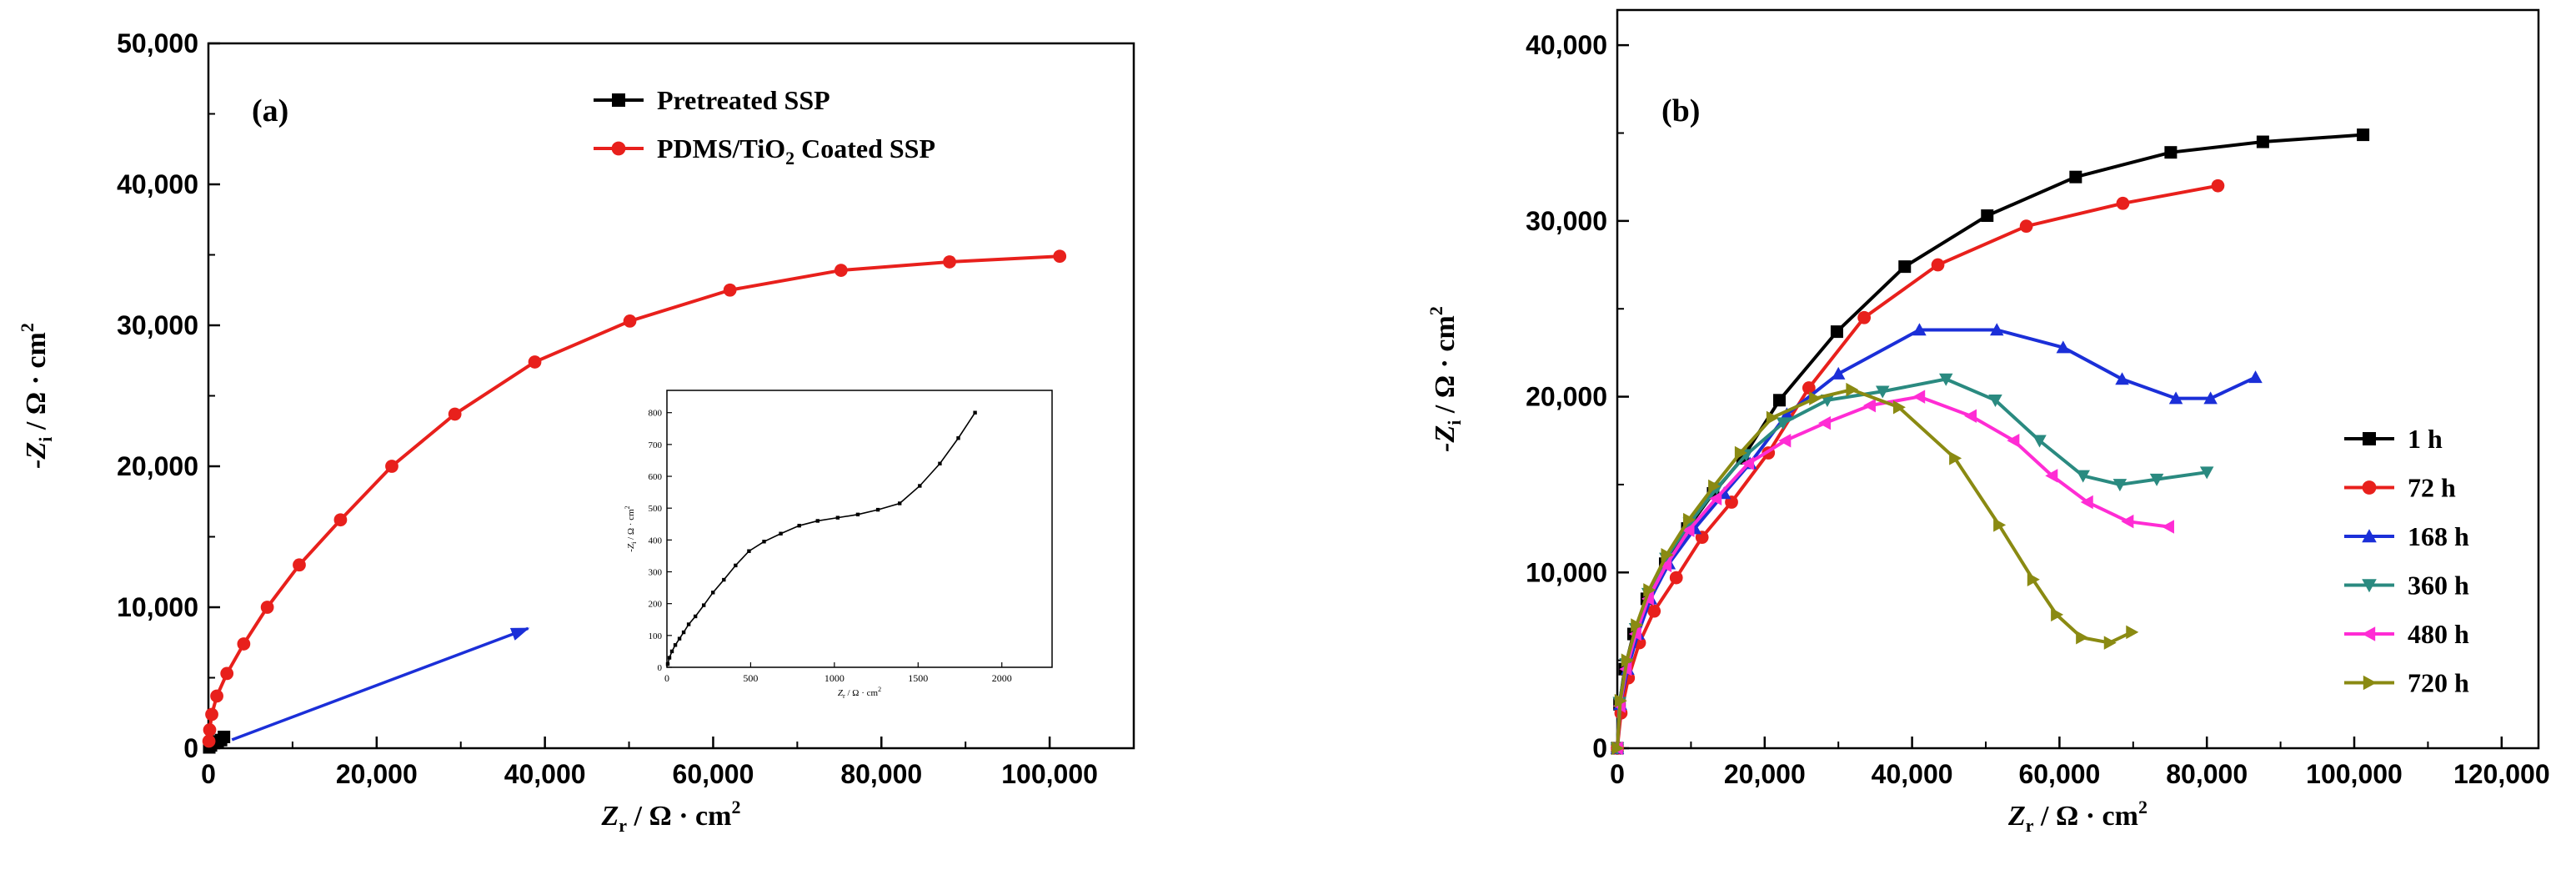 Image resolution: width=2576 pixels, height=875 pixels. Describe the element at coordinates (656, 509) in the screenshot. I see `inset-y-tick-label: 500` at that location.